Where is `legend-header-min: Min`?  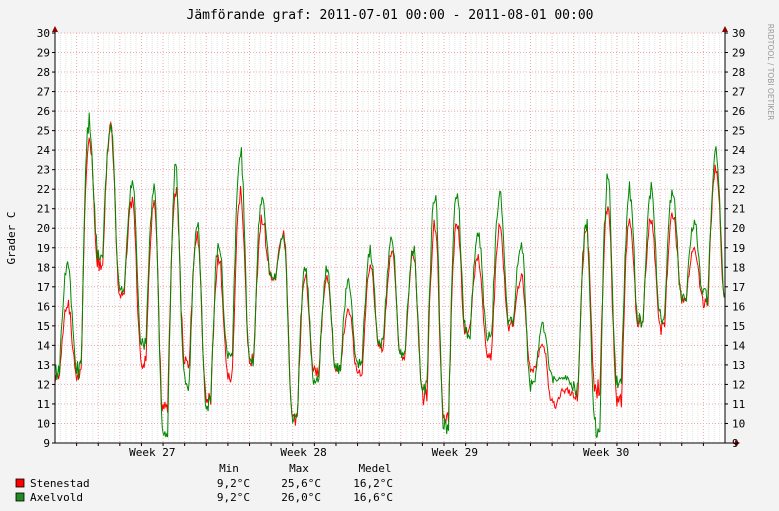
legend-header-min: Min is located at coordinates (229, 468).